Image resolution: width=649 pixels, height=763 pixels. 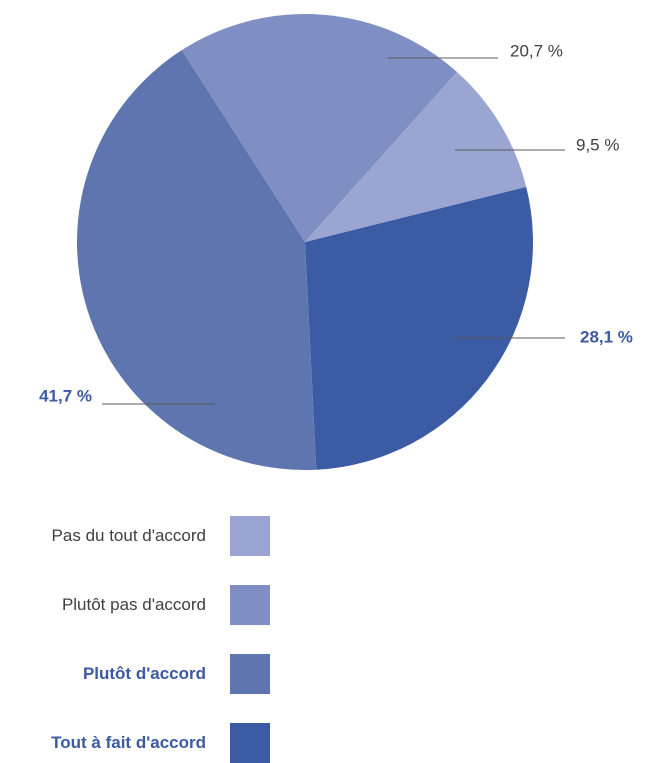 What do you see at coordinates (250, 536) in the screenshot?
I see `legend-swatch-pas-du-tout-d-accord` at bounding box center [250, 536].